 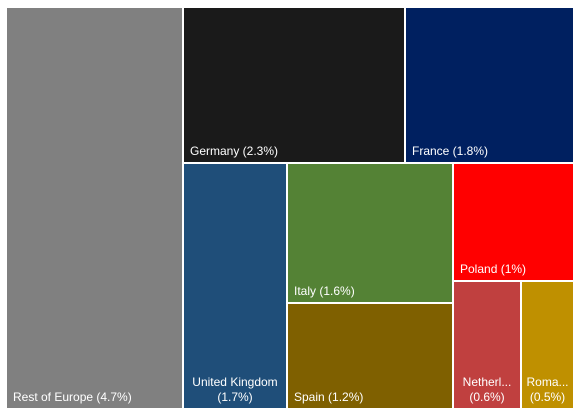 What do you see at coordinates (547, 397) in the screenshot?
I see `tile-label-line: (0.5%)` at bounding box center [547, 397].